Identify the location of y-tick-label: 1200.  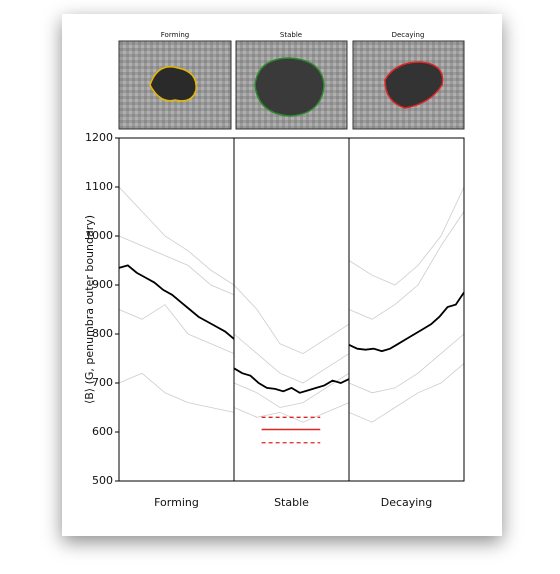
(99, 137).